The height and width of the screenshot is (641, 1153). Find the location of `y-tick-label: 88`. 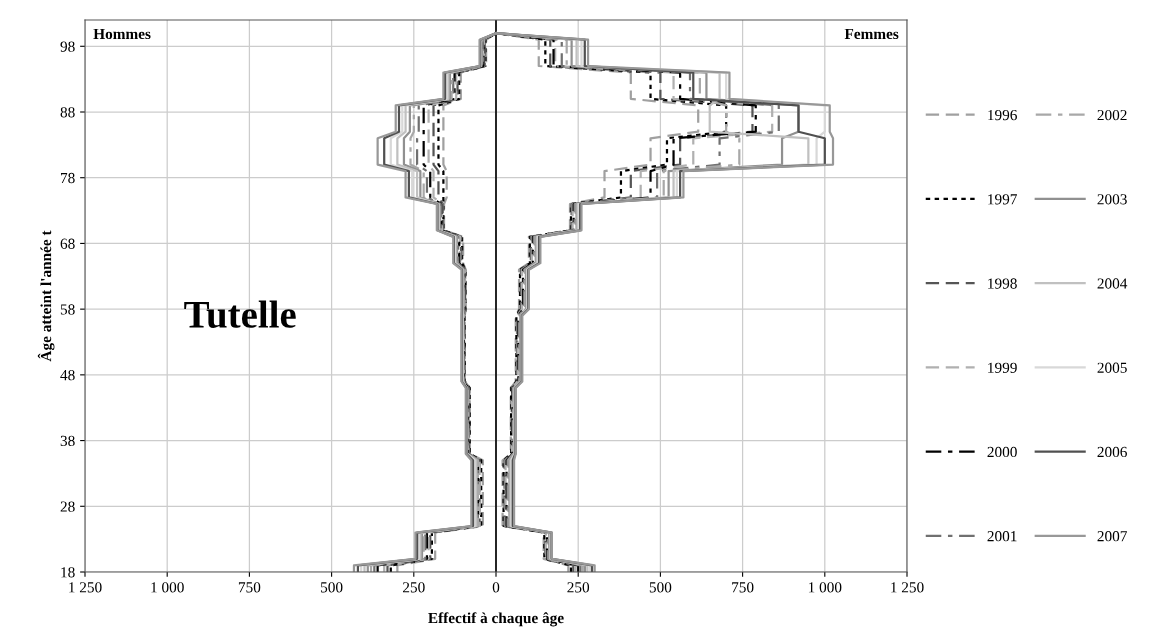

y-tick-label: 88 is located at coordinates (67, 112).